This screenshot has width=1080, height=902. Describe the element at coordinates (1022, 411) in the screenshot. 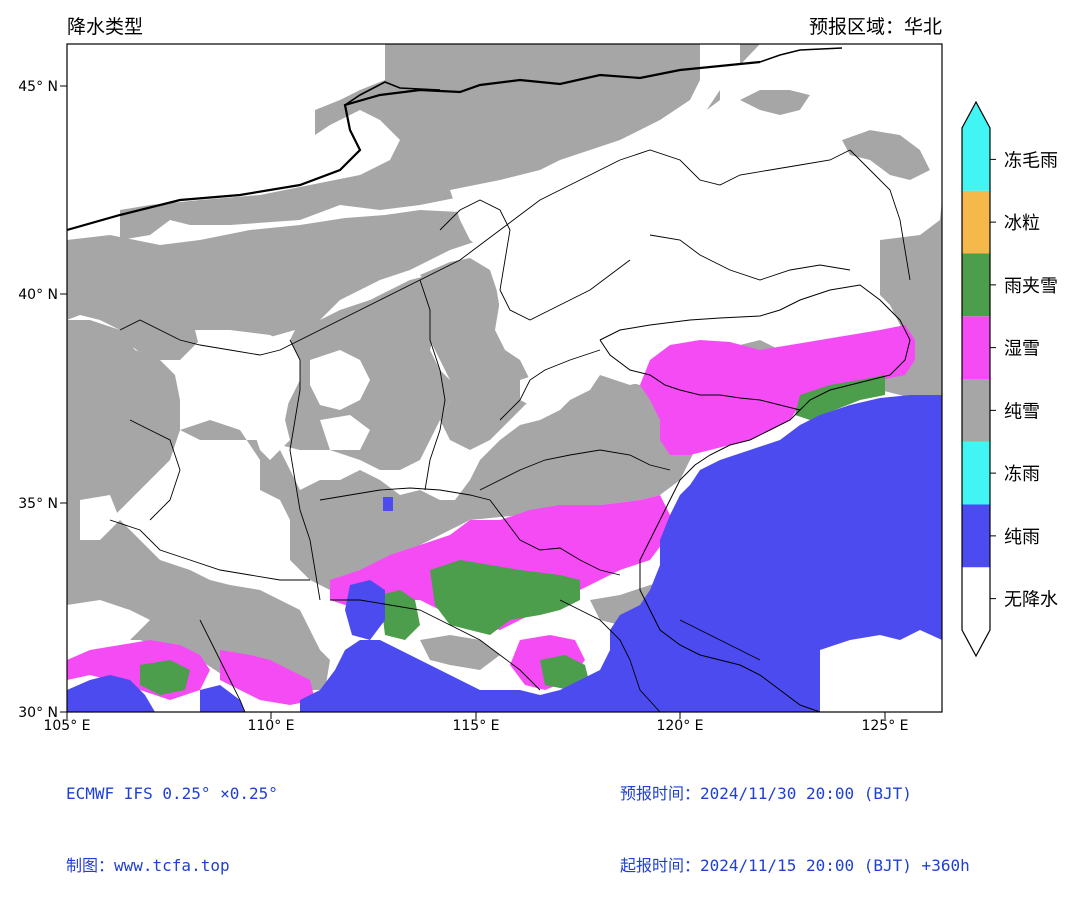

I see `legend-label: 纯雪` at that location.